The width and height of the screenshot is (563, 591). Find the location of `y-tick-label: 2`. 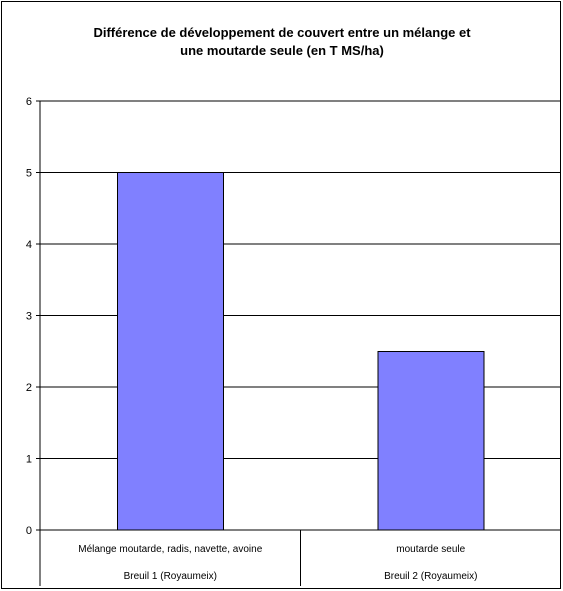

y-tick-label: 2 is located at coordinates (29, 388).